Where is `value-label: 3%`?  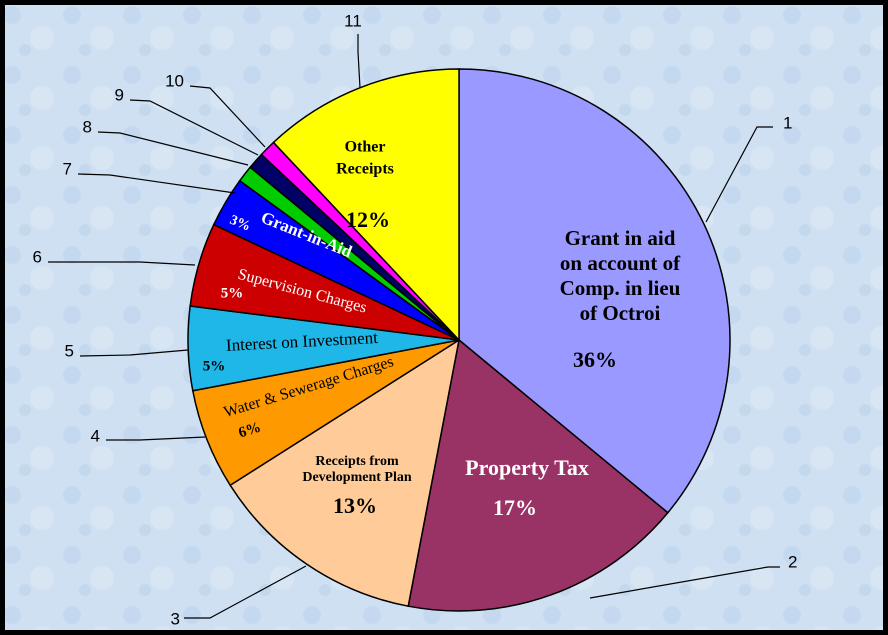
value-label: 3% is located at coordinates (240, 224).